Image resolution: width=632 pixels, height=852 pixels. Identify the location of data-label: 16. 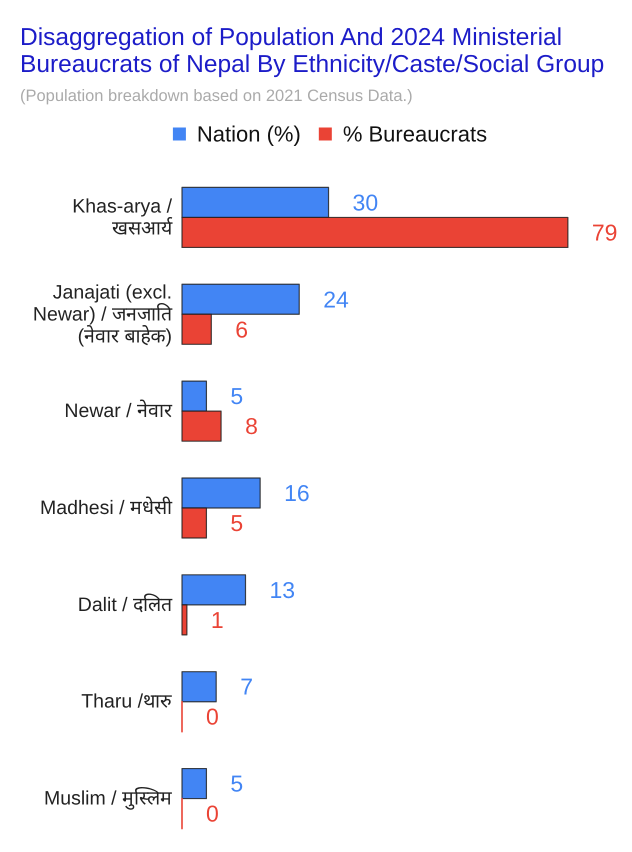
(297, 493).